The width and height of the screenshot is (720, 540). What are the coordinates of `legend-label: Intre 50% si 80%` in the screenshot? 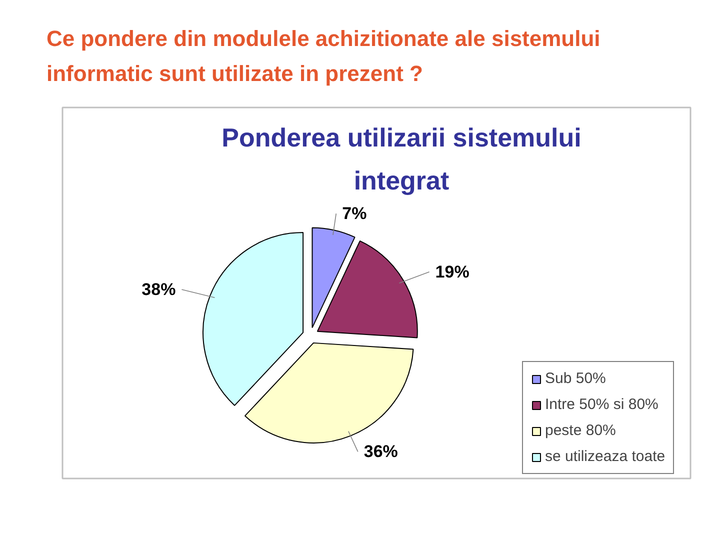 It's located at (601, 404).